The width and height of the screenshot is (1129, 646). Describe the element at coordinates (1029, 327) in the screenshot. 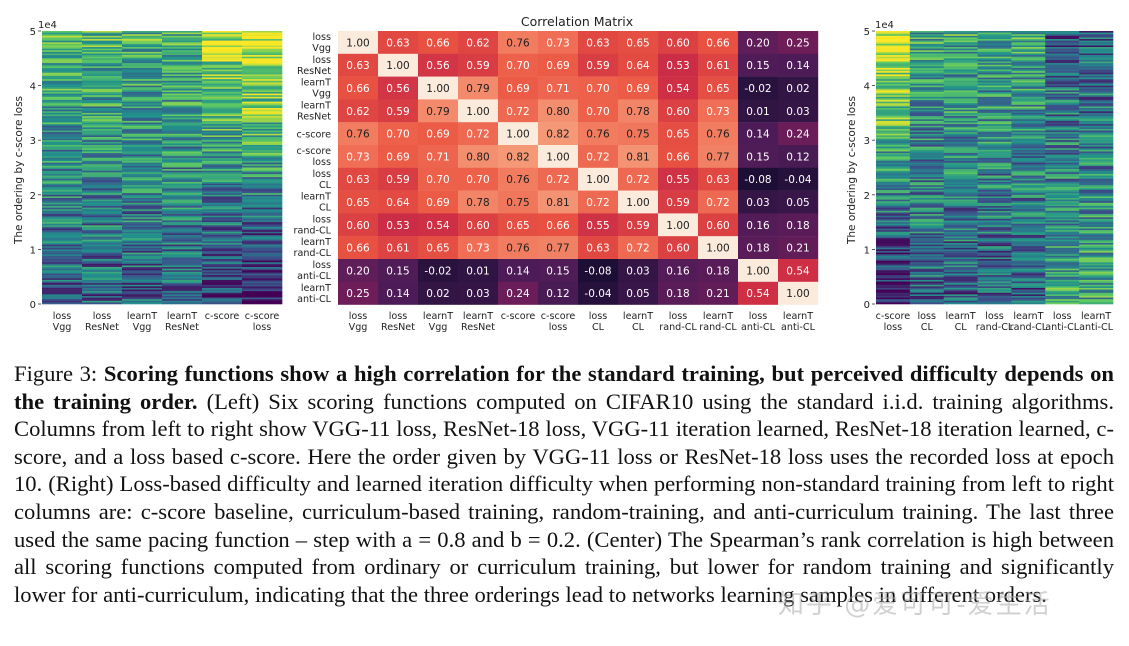

I see `xtick-label: rand-CL` at that location.